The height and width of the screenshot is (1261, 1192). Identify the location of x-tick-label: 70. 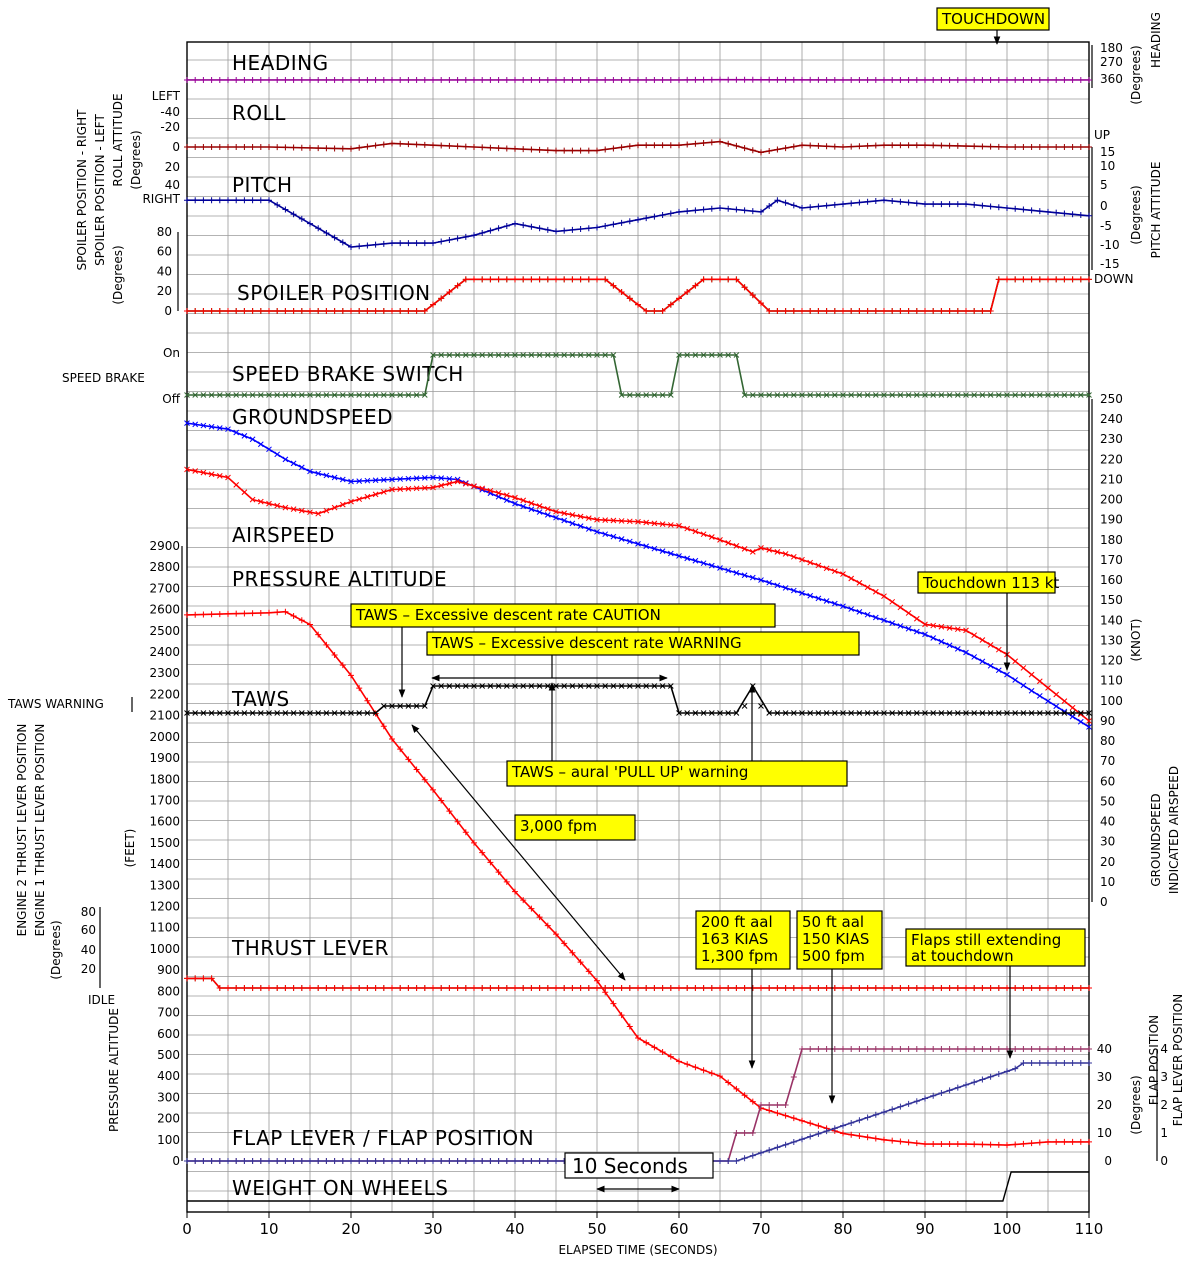
(760, 1229).